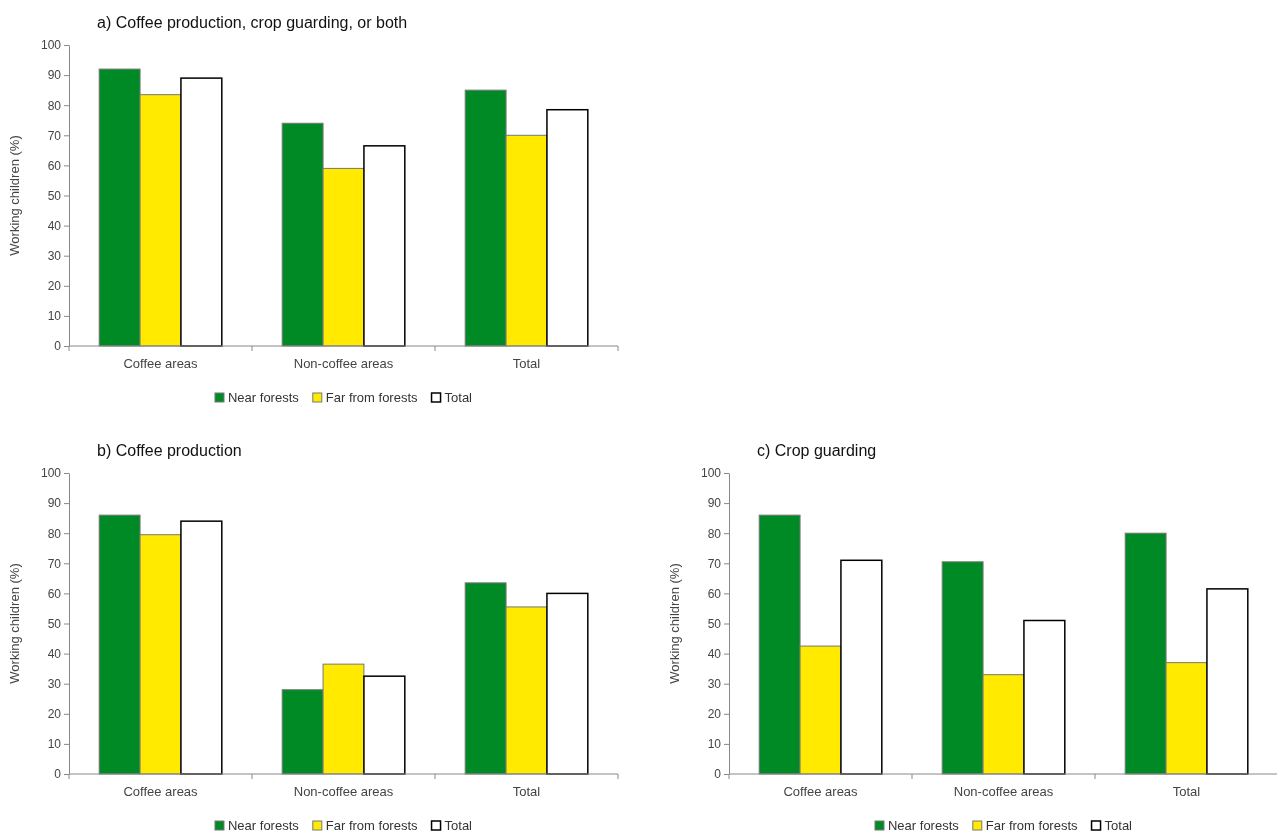 The image size is (1277, 838). I want to click on chart-title: a) Coffee production, crop guarding, or both, so click(252, 22).